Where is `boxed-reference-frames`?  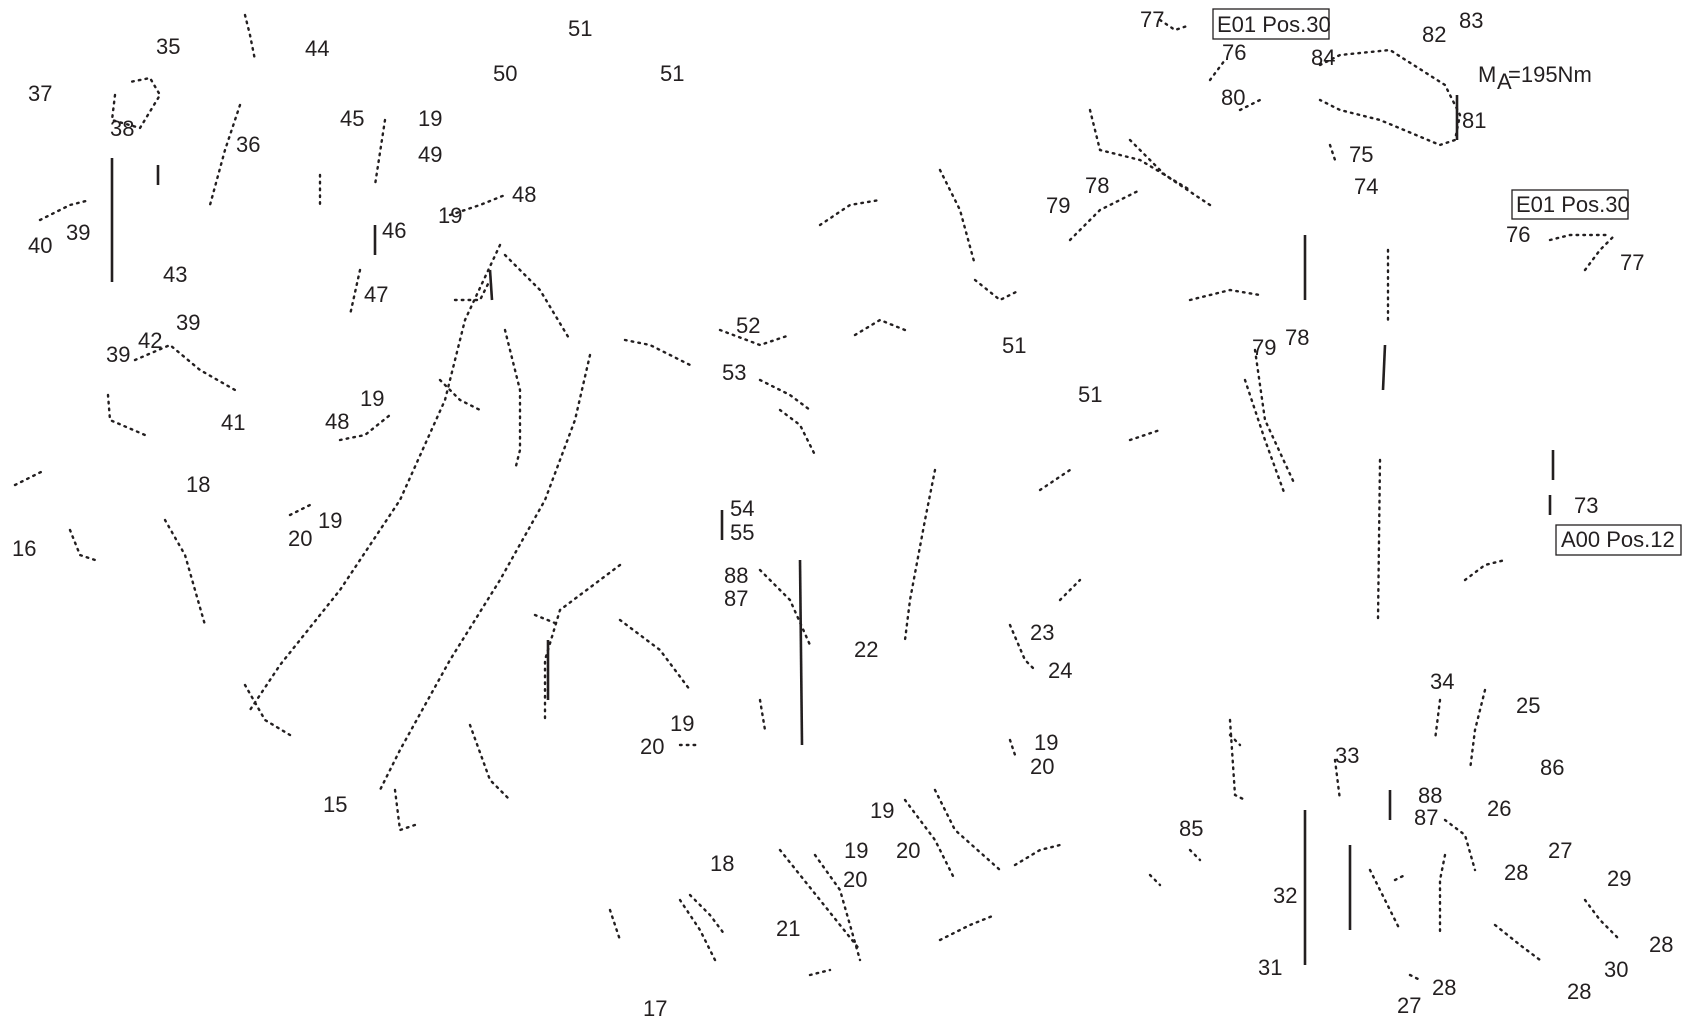 boxed-reference-frames is located at coordinates (1447, 282).